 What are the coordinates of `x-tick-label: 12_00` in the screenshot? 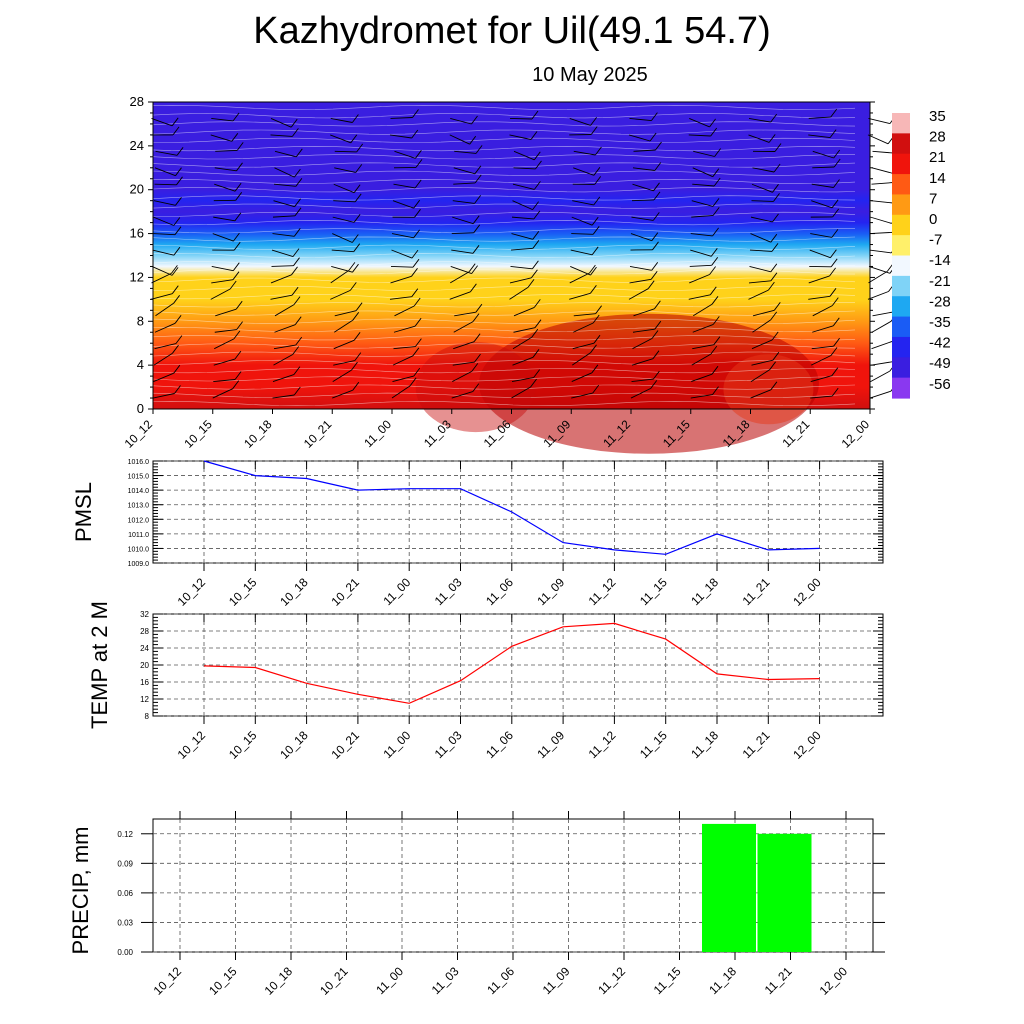 It's located at (807, 745).